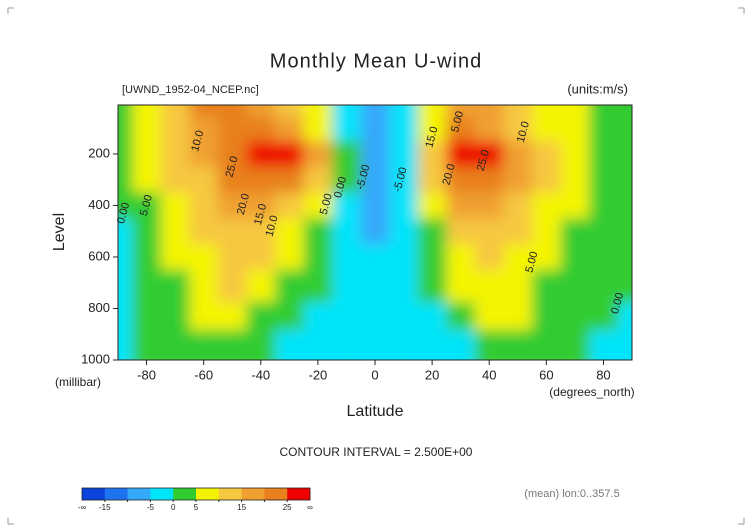  Describe the element at coordinates (99, 255) in the screenshot. I see `y-tick-label: 600` at that location.